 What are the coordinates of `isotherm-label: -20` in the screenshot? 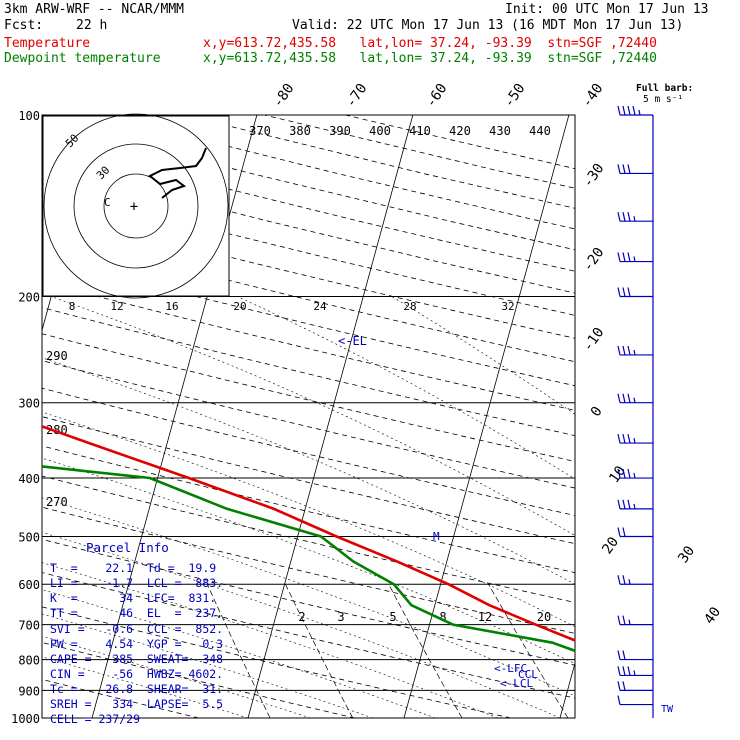 It's located at (594, 260).